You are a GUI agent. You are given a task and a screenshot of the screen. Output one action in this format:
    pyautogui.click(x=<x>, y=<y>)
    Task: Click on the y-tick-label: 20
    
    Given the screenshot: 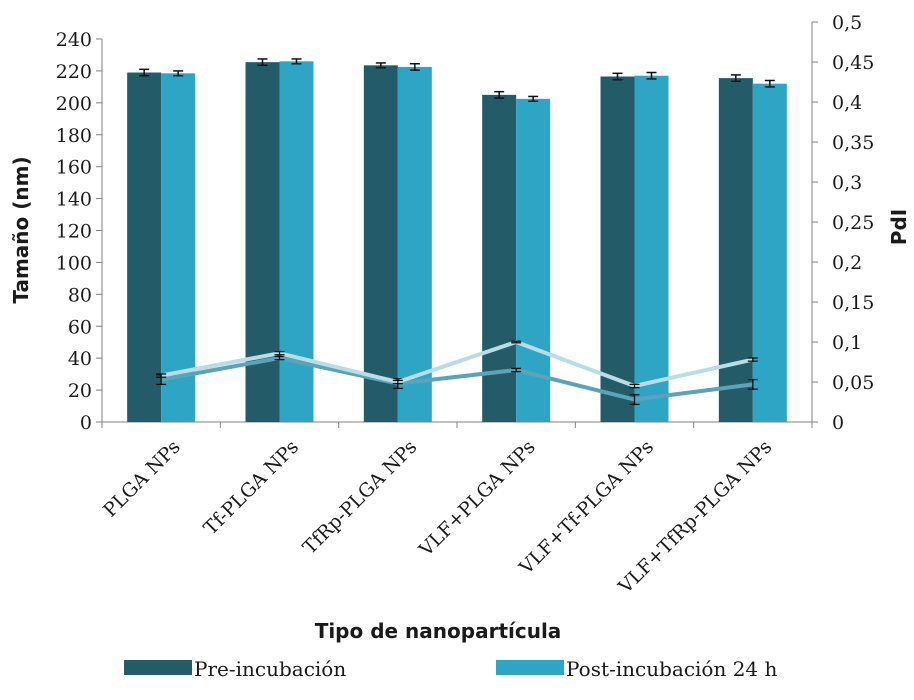 What is the action you would take?
    pyautogui.click(x=80, y=391)
    